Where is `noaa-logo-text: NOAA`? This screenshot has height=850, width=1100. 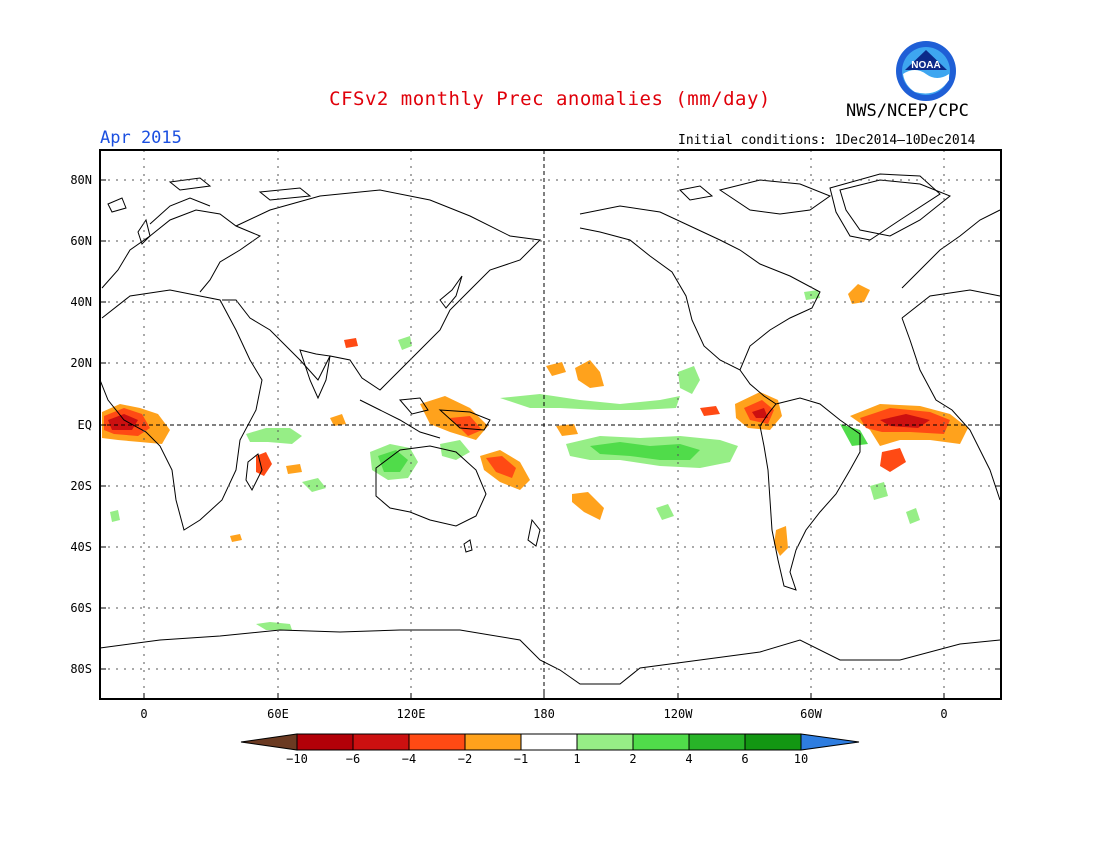
noaa-logo-text: NOAA is located at coordinates (925, 65).